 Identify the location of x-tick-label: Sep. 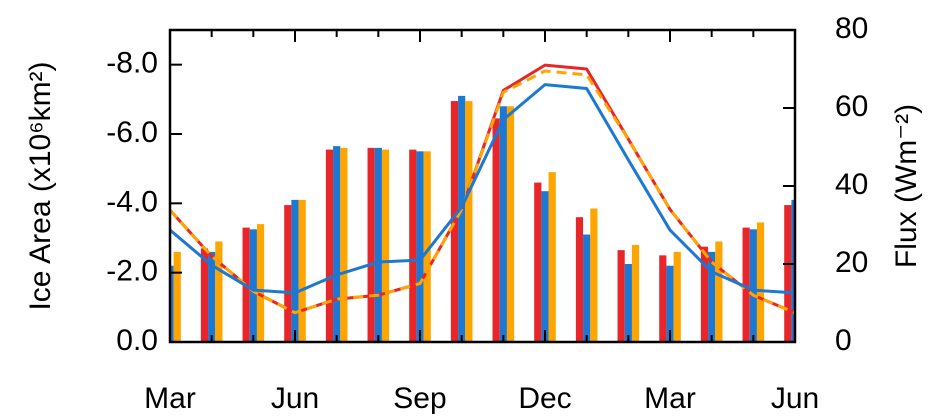
(419, 398).